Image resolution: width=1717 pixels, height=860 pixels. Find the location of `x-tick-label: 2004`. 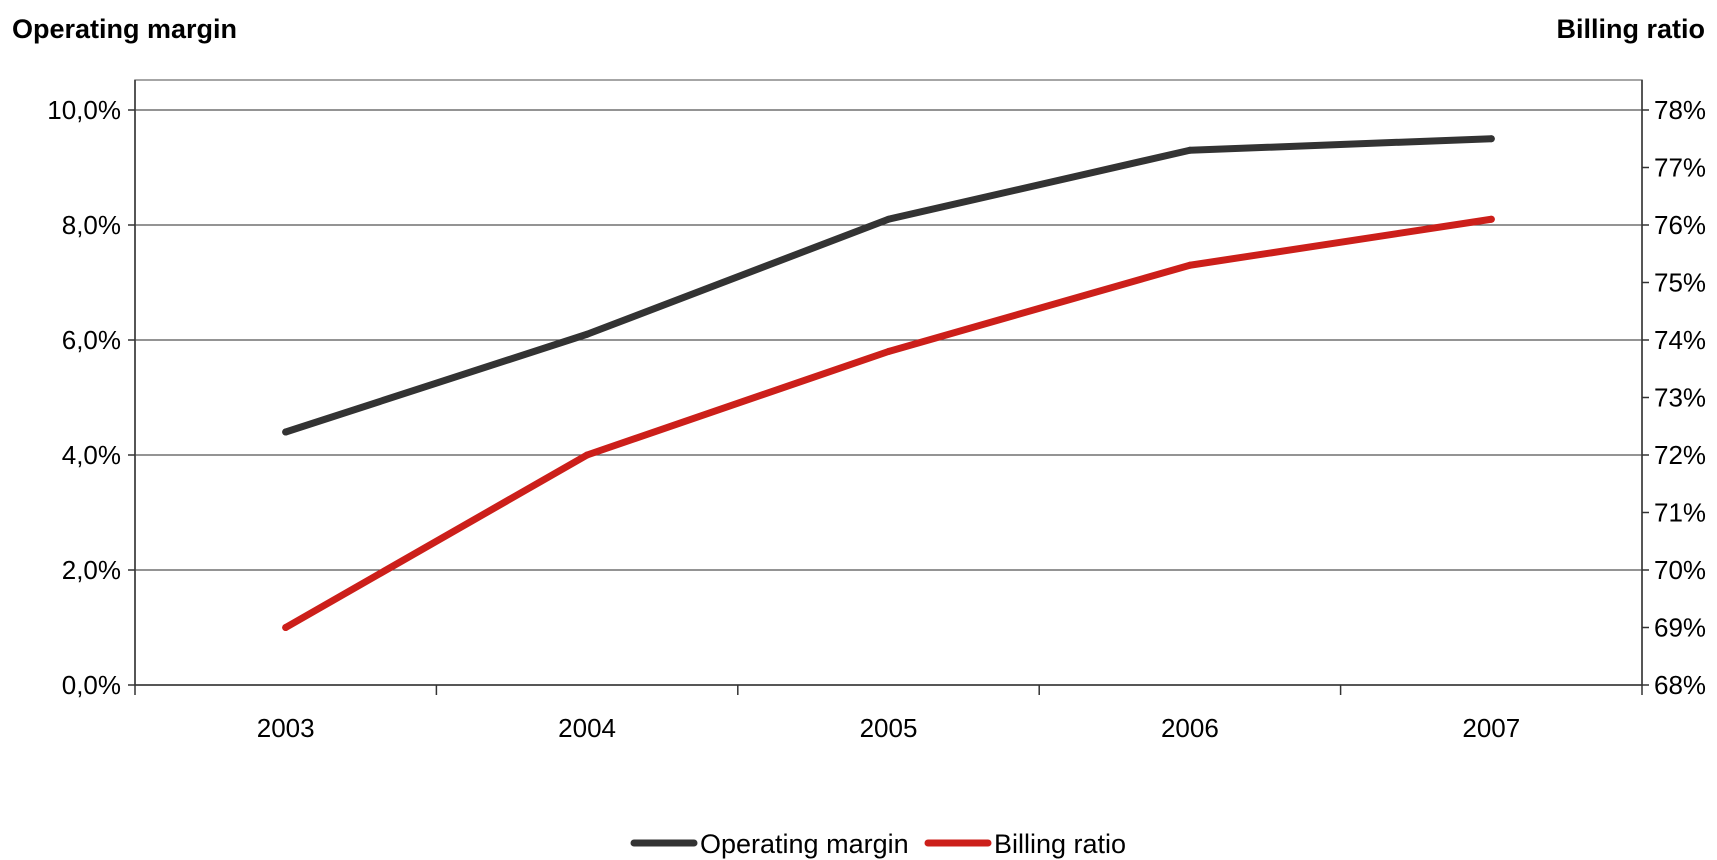

x-tick-label: 2004 is located at coordinates (587, 728).